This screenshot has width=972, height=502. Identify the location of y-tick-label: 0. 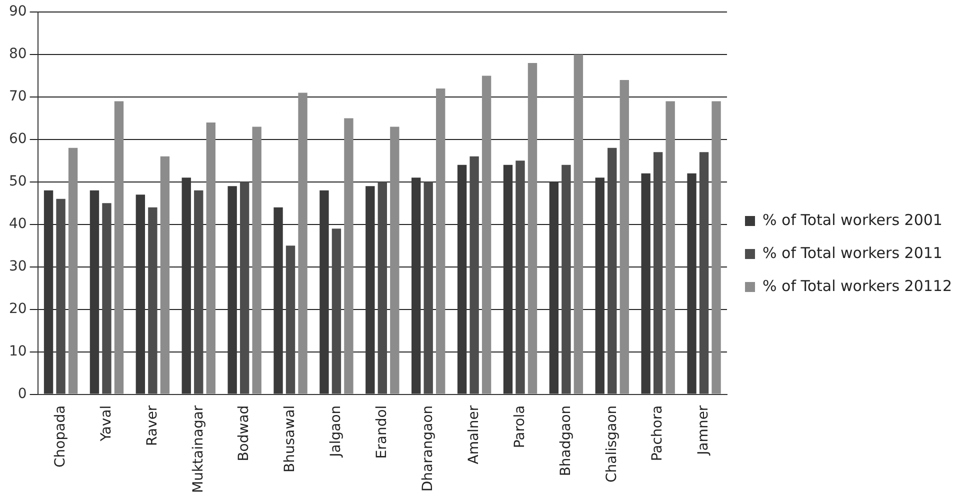
(22, 394).